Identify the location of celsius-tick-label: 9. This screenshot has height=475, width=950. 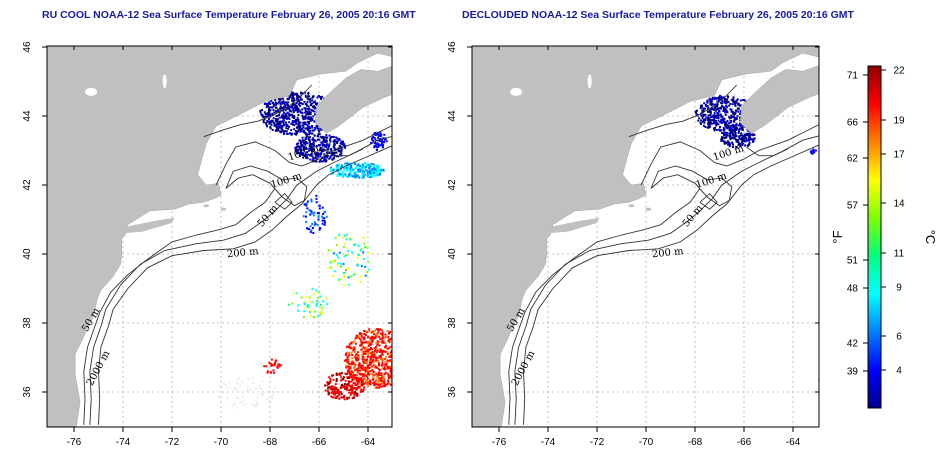
(899, 288).